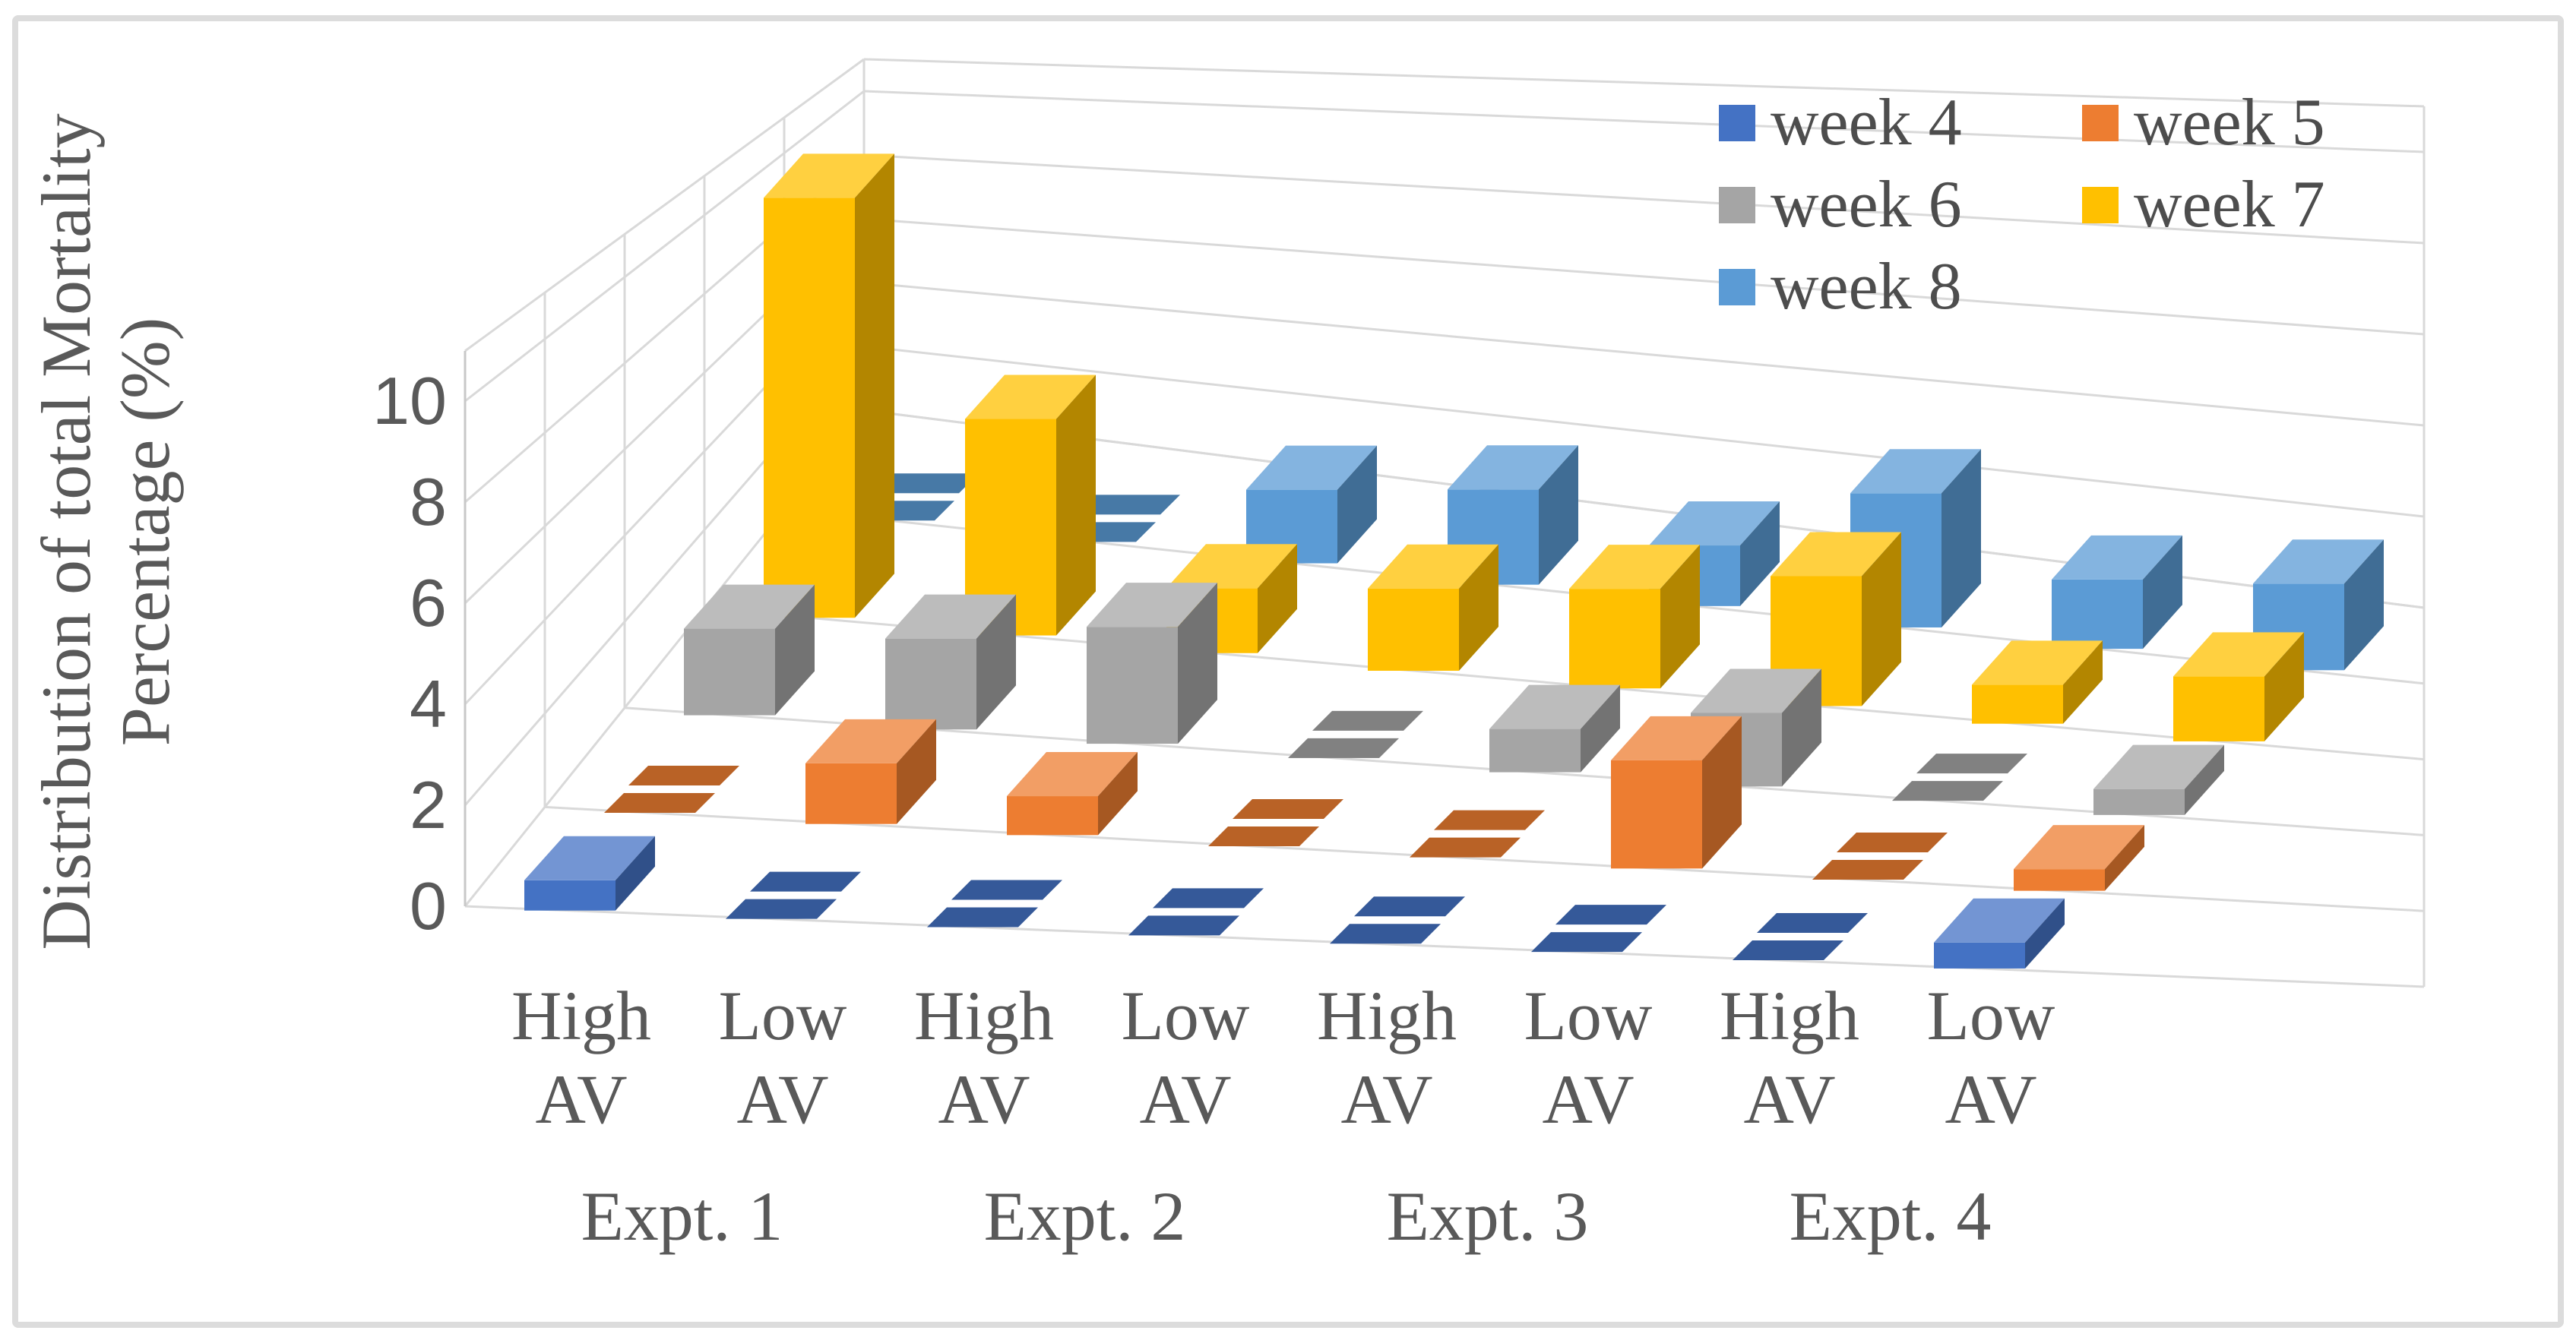 The image size is (2576, 1340). I want to click on bar-expt-3-low-av-week-6-side, so click(1801, 727).